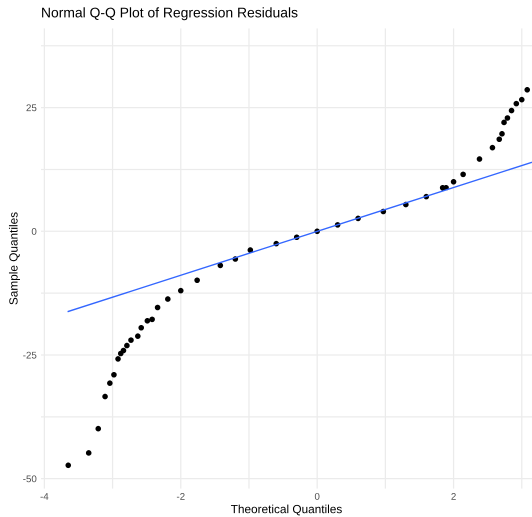 The width and height of the screenshot is (532, 517). What do you see at coordinates (34, 231) in the screenshot?
I see `y-tick-label: 0` at bounding box center [34, 231].